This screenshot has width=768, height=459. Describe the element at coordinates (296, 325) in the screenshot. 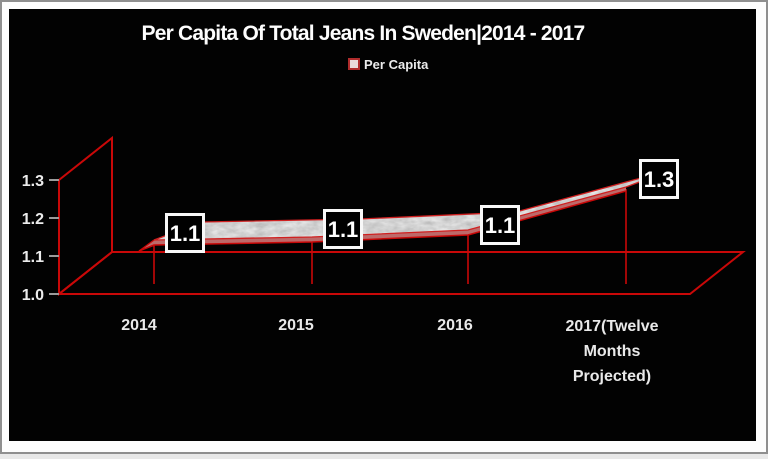

I see `x-axis-label-2015: 2015` at that location.